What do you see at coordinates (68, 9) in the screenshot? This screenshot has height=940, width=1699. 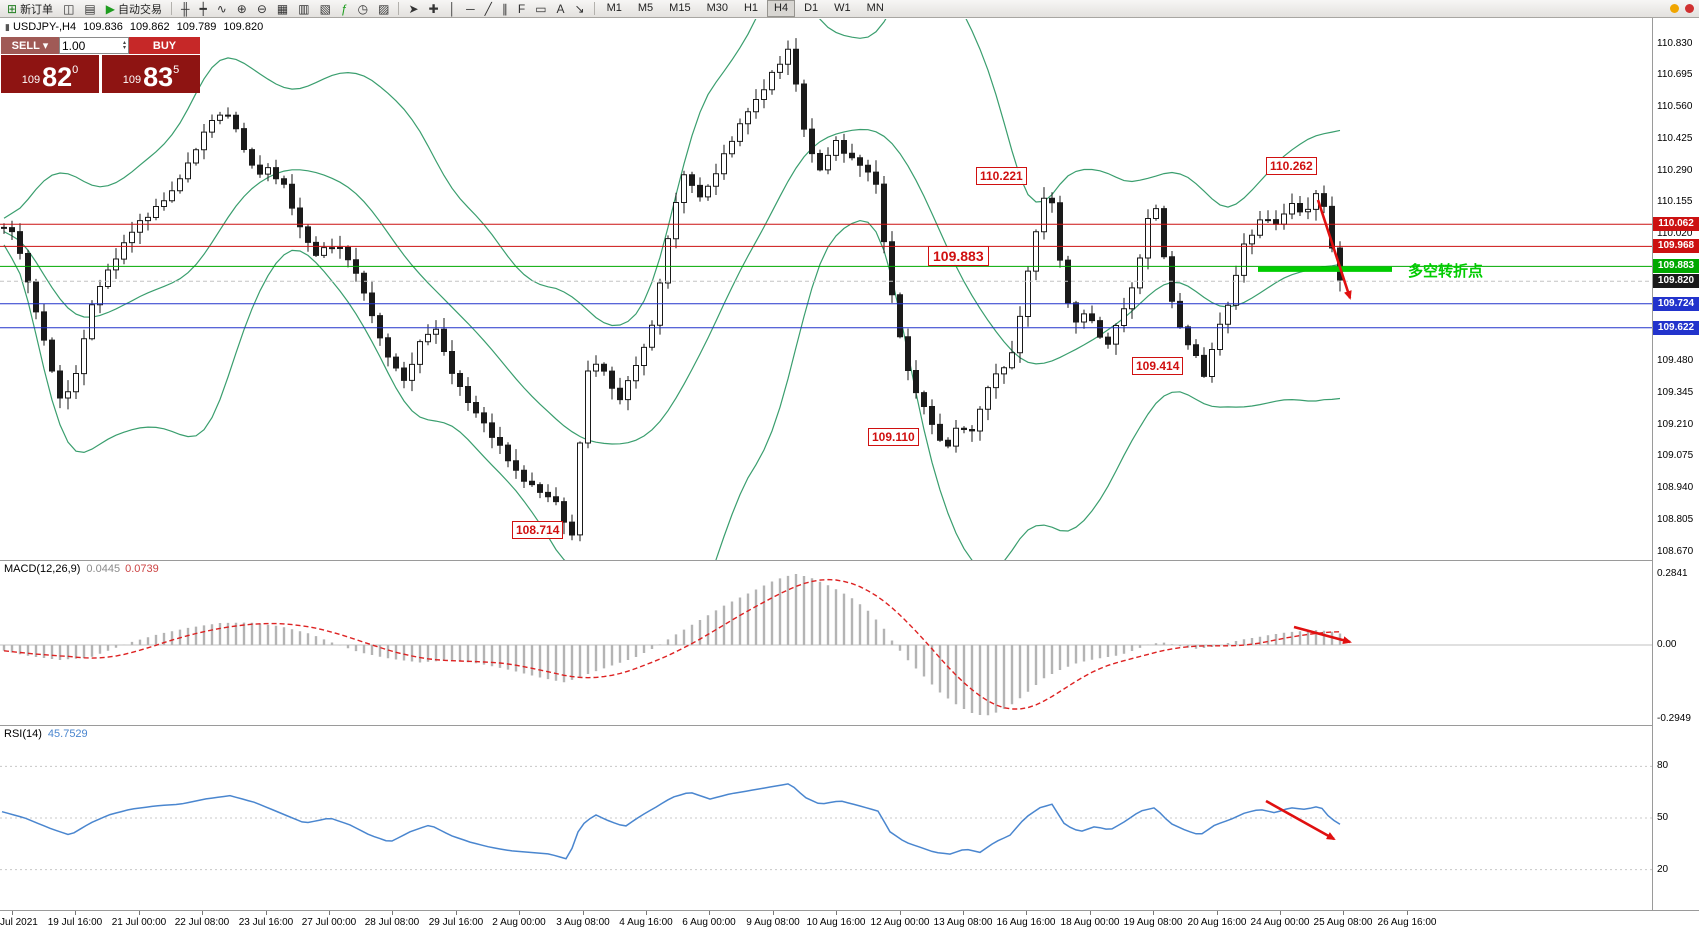 I see `charts-button: ◫` at bounding box center [68, 9].